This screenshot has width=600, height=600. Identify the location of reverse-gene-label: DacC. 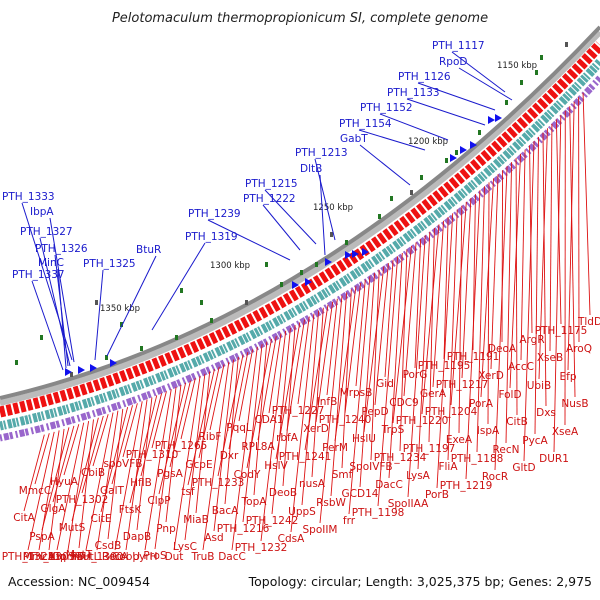
(389, 485).